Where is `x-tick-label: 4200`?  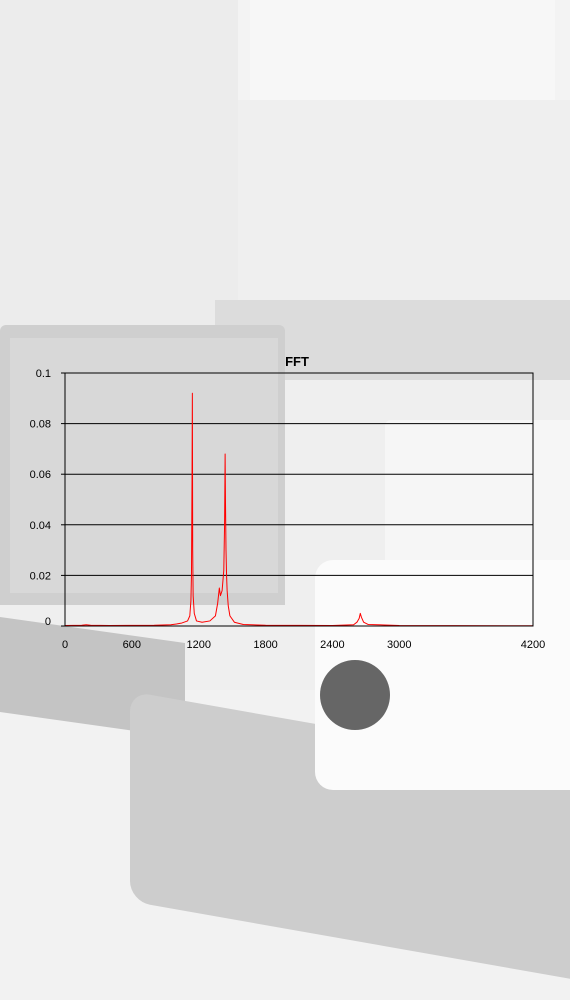
x-tick-label: 4200 is located at coordinates (533, 645).